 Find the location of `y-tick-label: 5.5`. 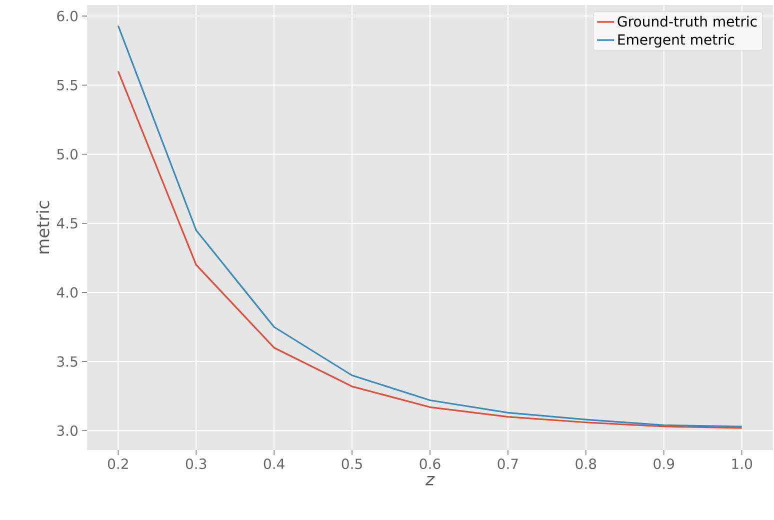

y-tick-label: 5.5 is located at coordinates (67, 85).